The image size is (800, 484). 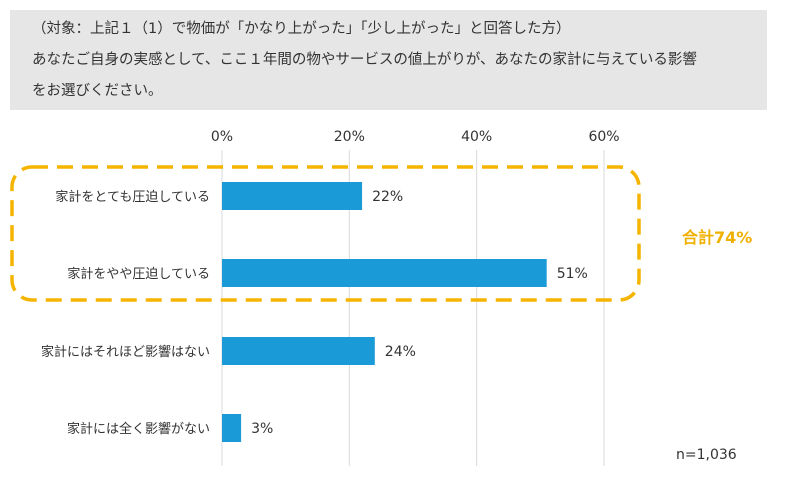 What do you see at coordinates (400, 352) in the screenshot?
I see `value-label-3: 24%` at bounding box center [400, 352].